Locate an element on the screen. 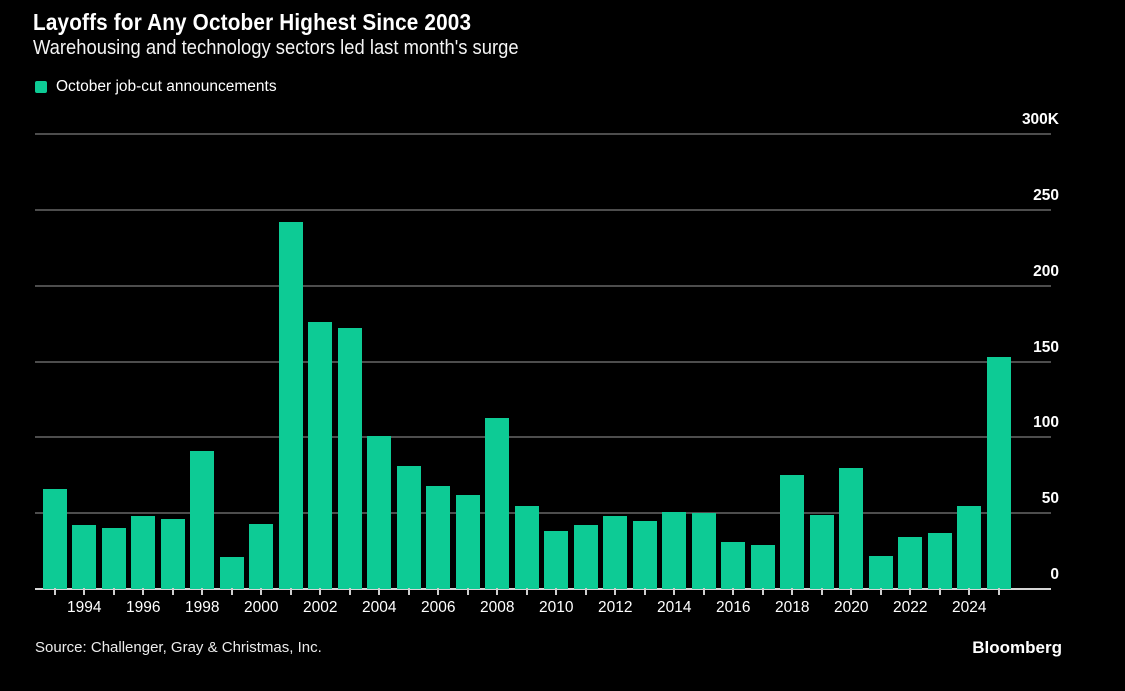  bar-2004 is located at coordinates (379, 512).